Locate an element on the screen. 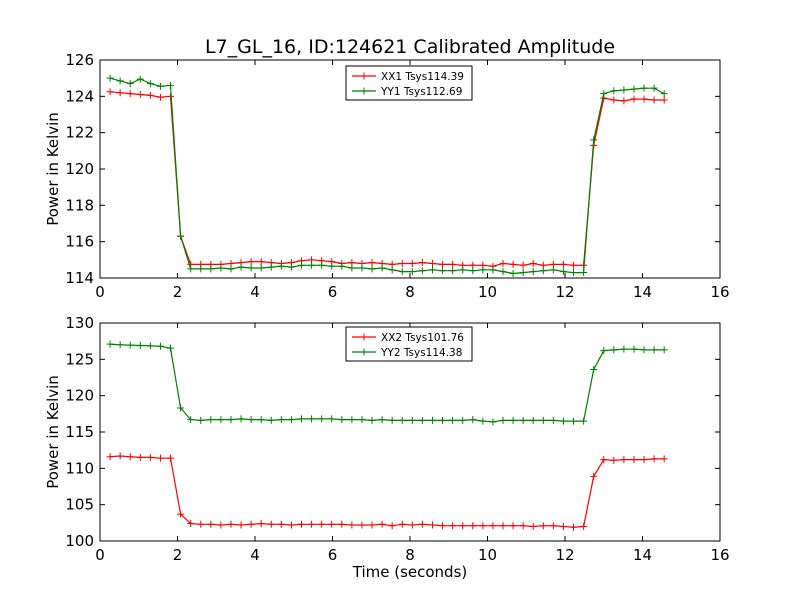 This screenshot has height=600, width=800. y-tick-label: 100 is located at coordinates (79, 541).